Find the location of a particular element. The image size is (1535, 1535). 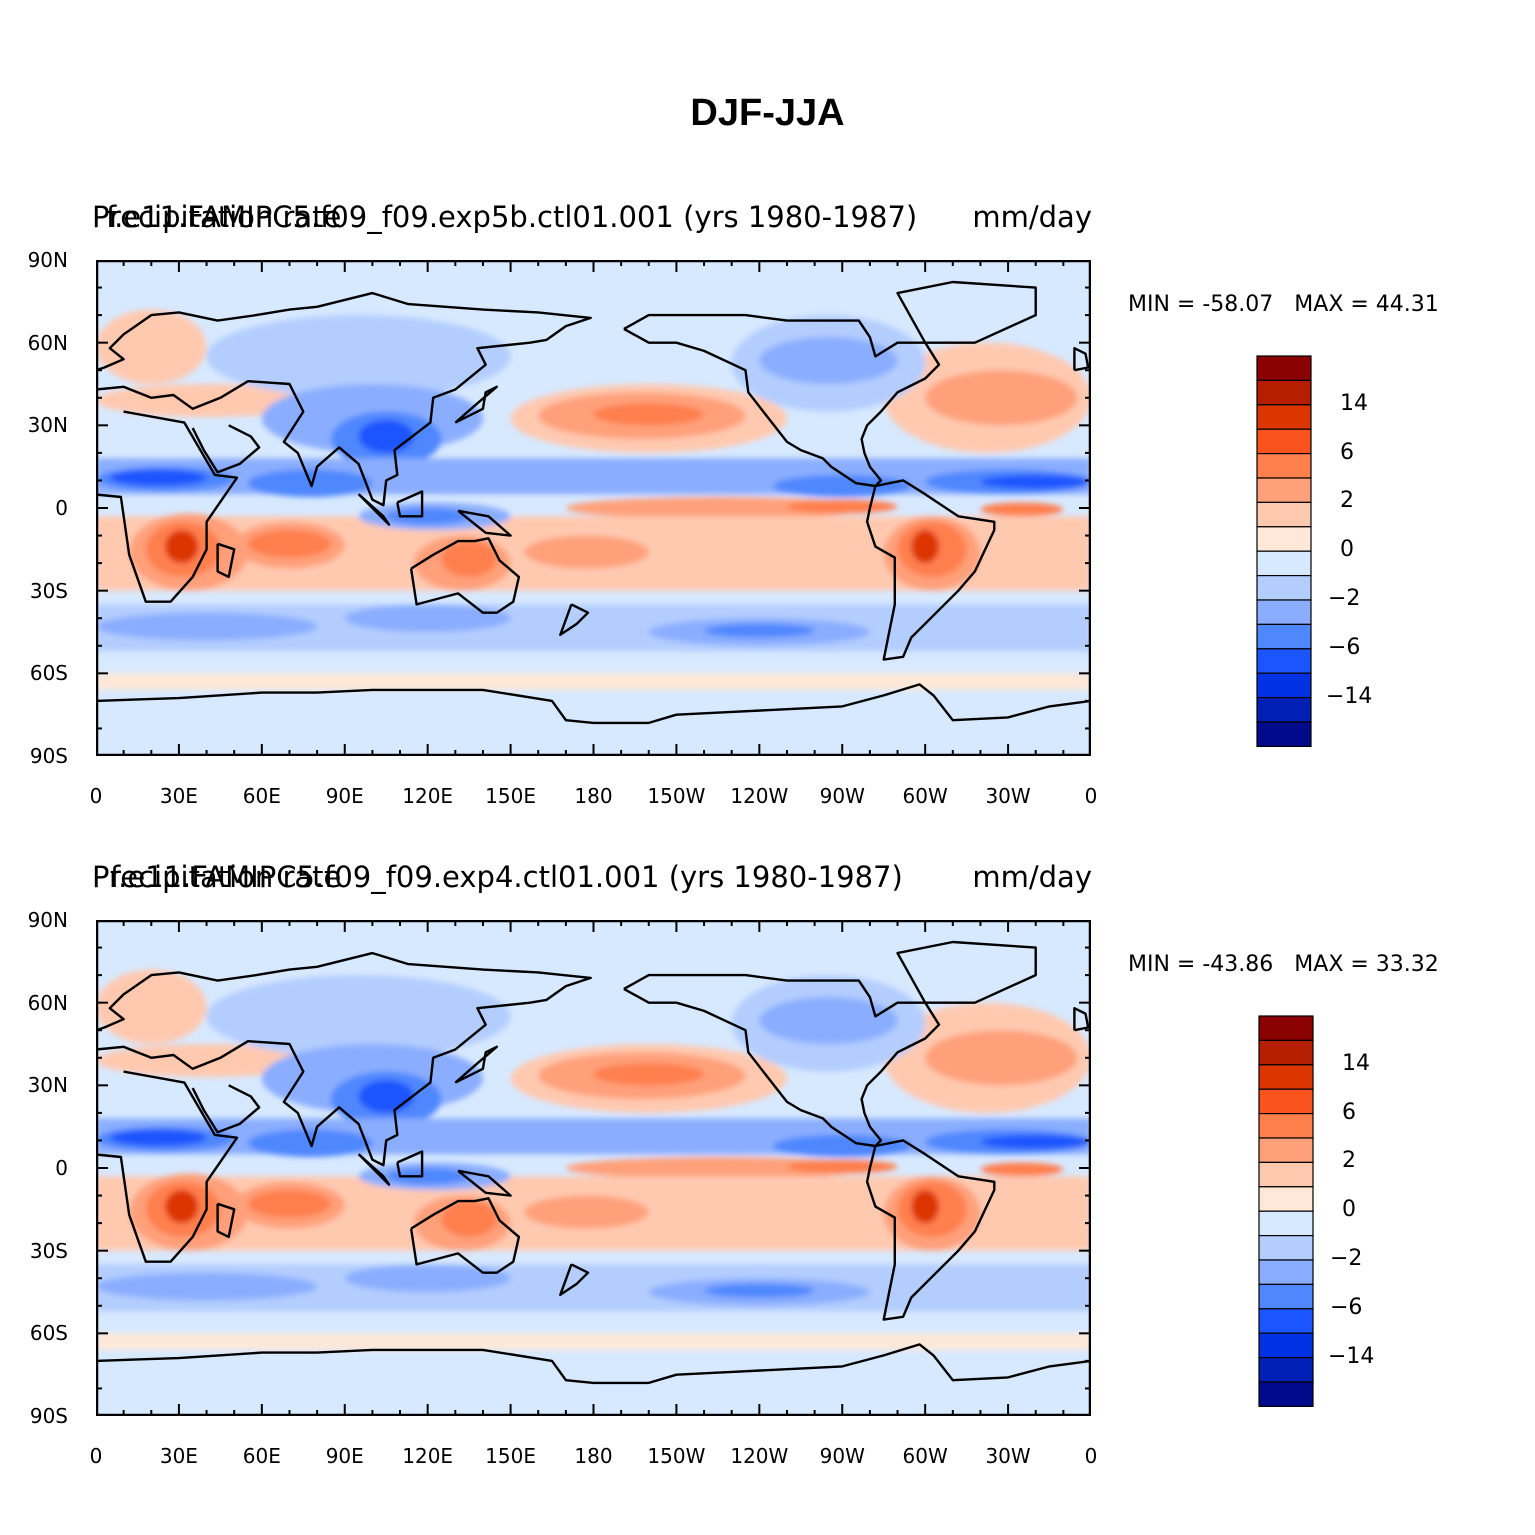

lon-tick-label: 120W is located at coordinates (759, 796).